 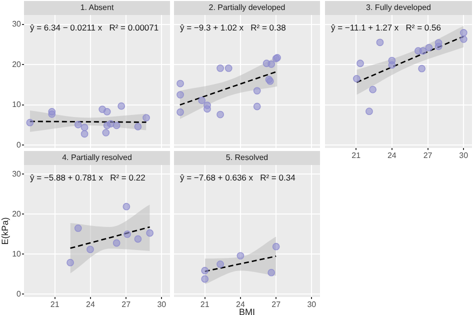 What do you see at coordinates (247, 311) in the screenshot?
I see `x-axis-title: BMI` at bounding box center [247, 311].